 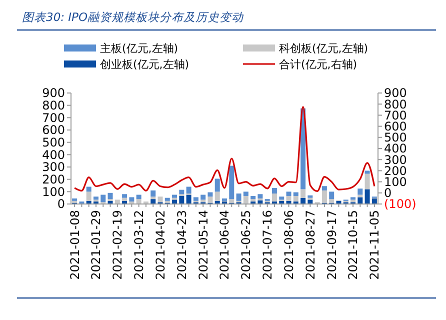 I want to click on legend-label: 合计(亿元,右轴), so click(x=318, y=64).